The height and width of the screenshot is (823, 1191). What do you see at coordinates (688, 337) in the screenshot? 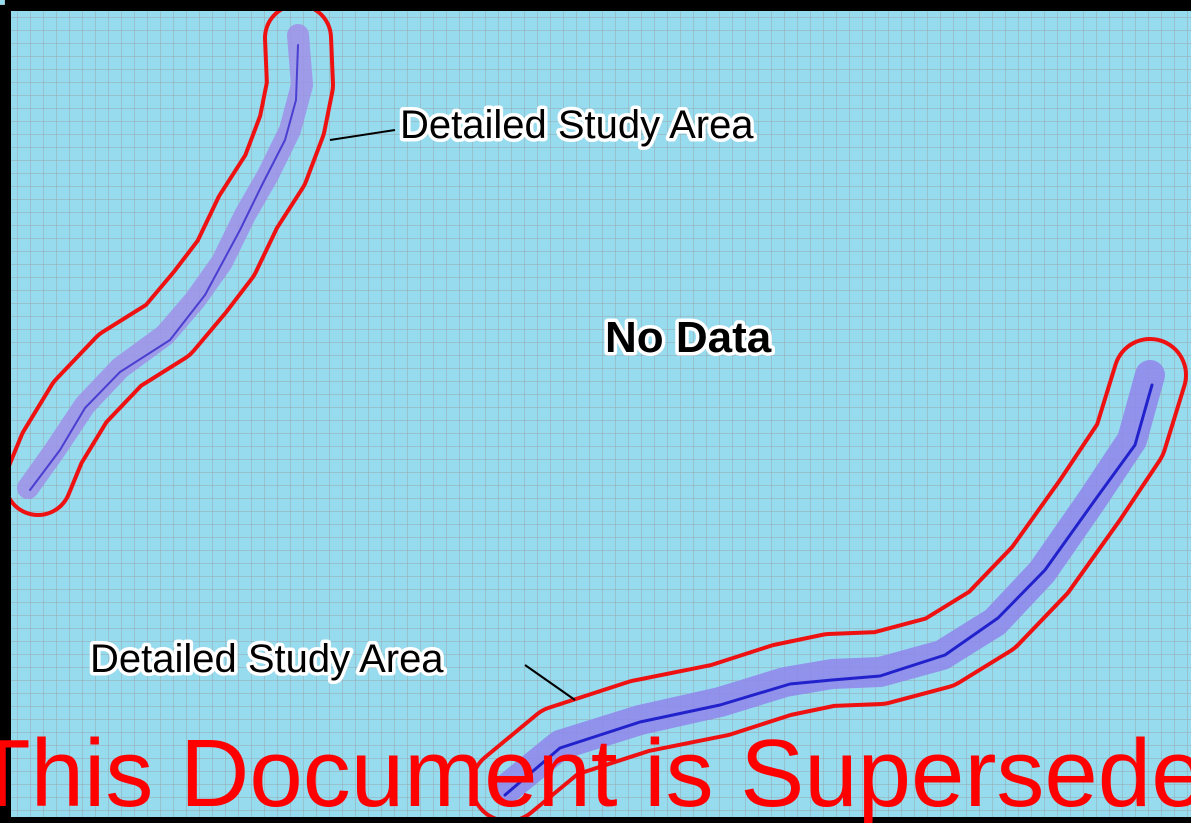
I see `no-data-label: No Data` at bounding box center [688, 337].